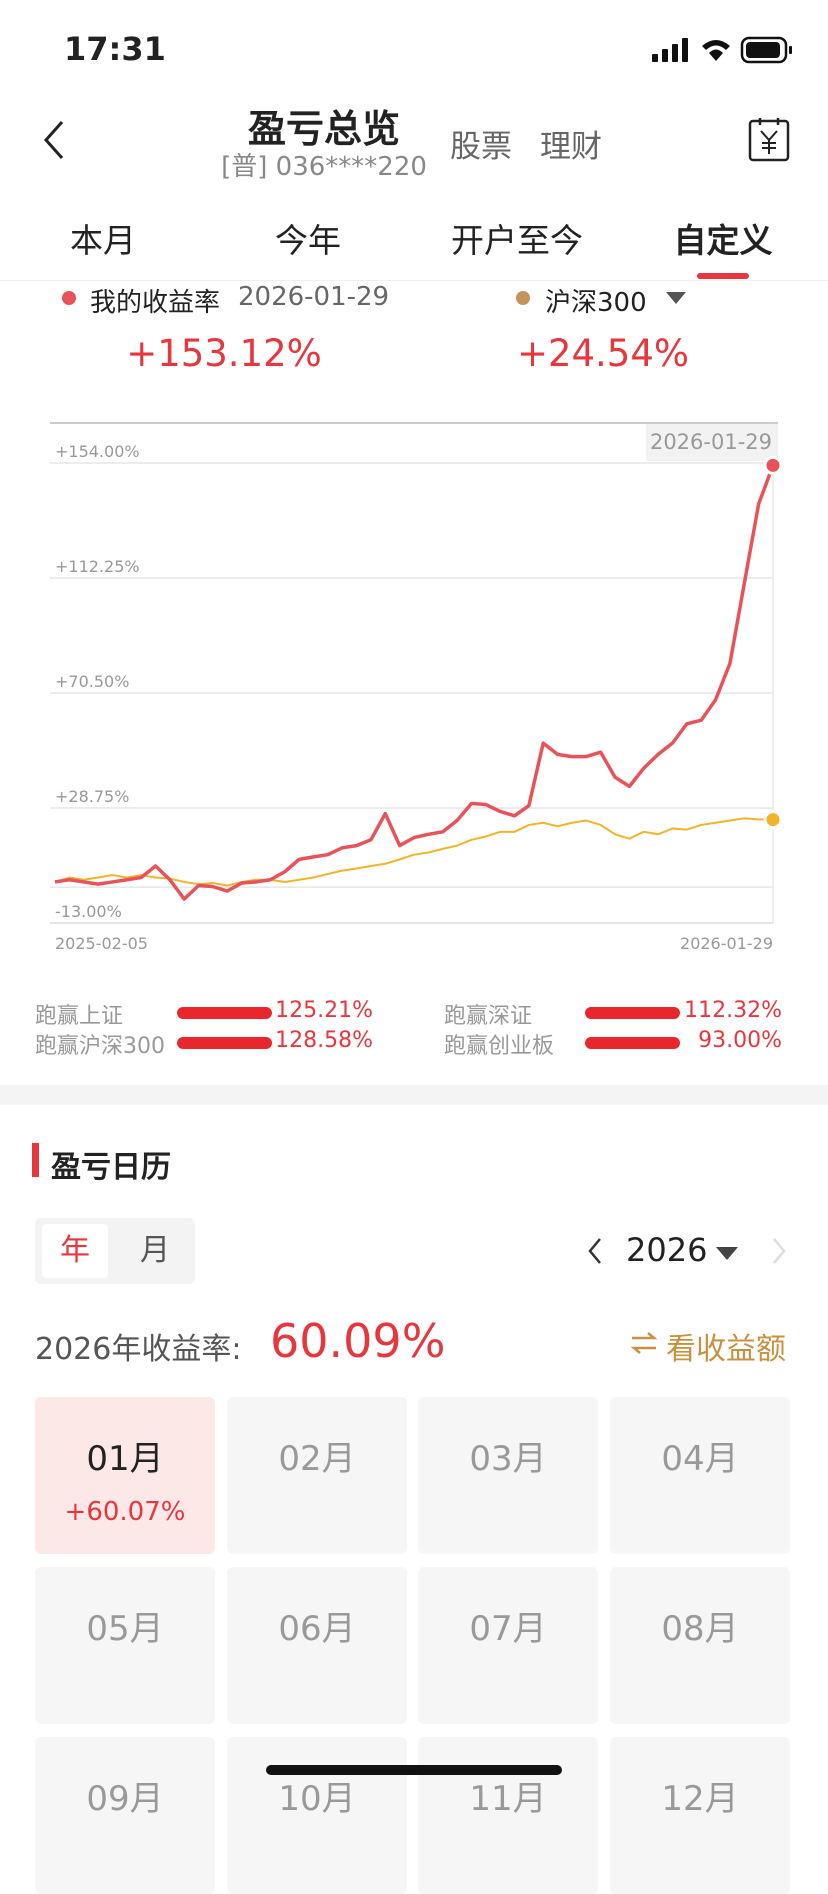 Image resolution: width=828 pixels, height=1894 pixels. What do you see at coordinates (508, 1629) in the screenshot?
I see `month-label: 07月` at bounding box center [508, 1629].